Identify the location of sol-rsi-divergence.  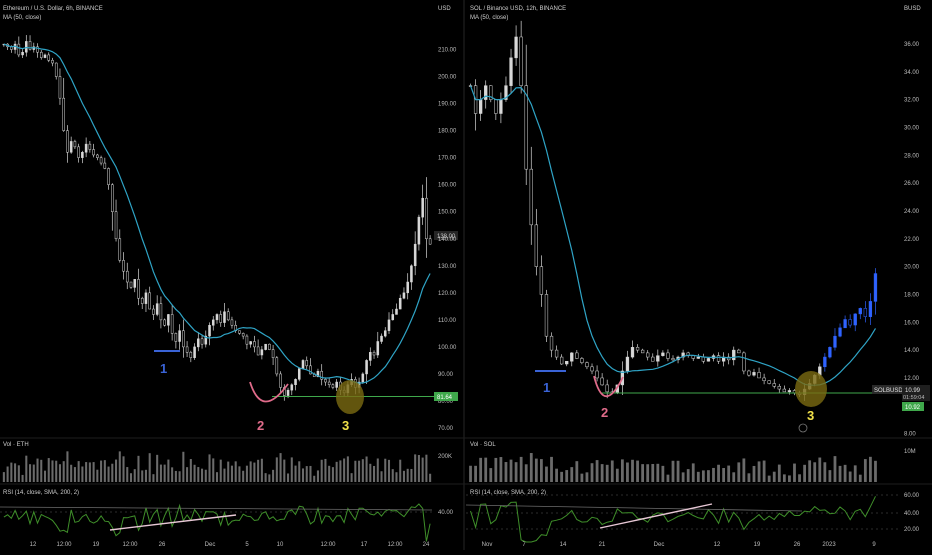
(656, 516).